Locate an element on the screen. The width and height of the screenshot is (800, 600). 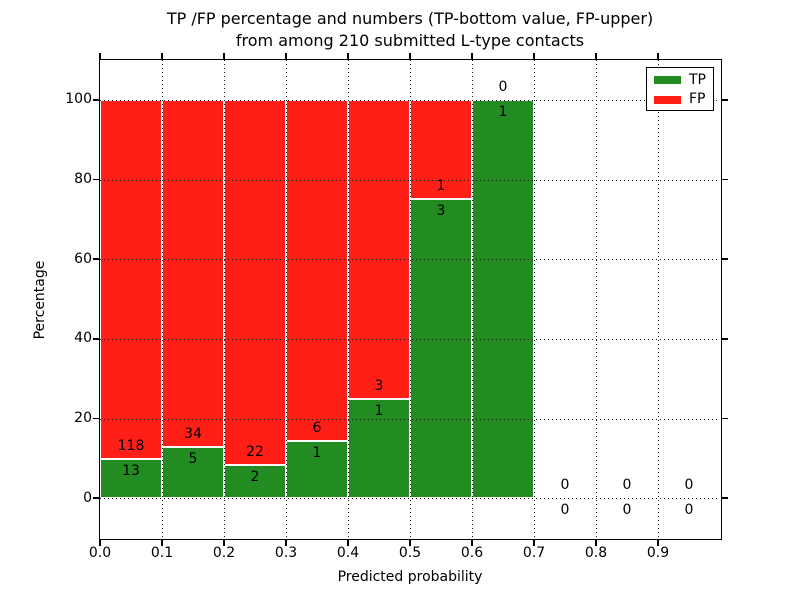
x-tick-label: 0.6 is located at coordinates (472, 553).